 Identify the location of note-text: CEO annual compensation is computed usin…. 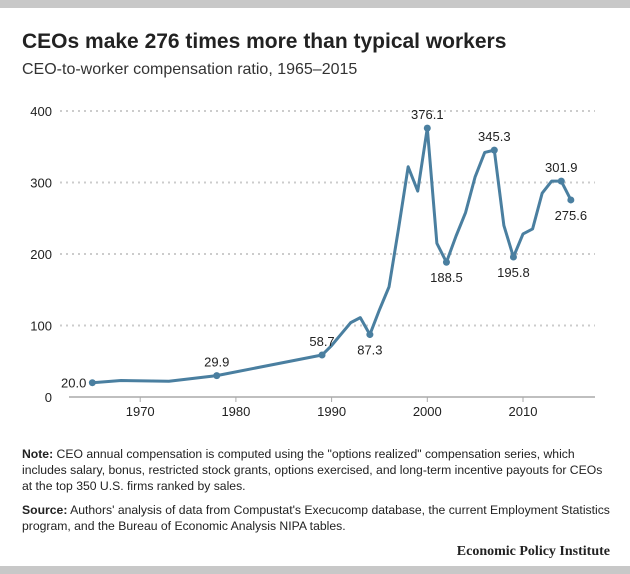
(312, 470).